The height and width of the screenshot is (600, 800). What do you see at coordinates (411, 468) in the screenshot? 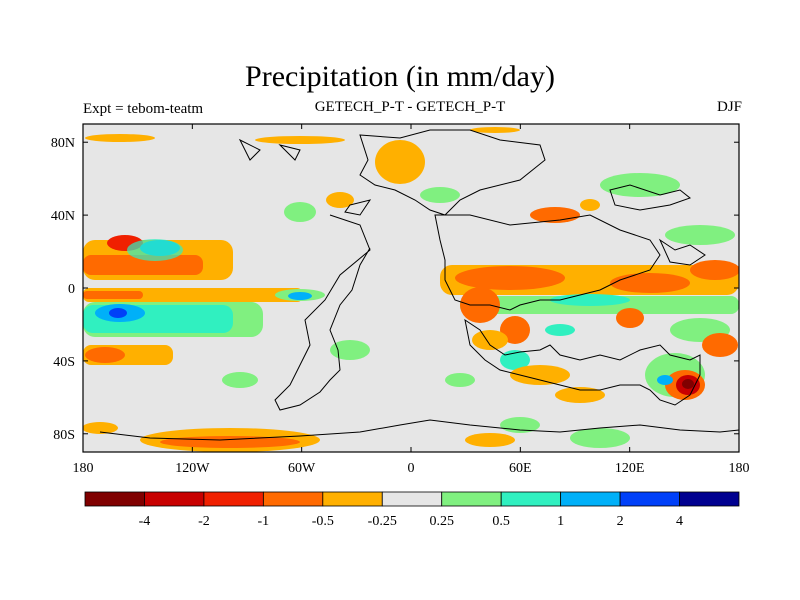
I see `x-tick-label: 0` at bounding box center [411, 468].